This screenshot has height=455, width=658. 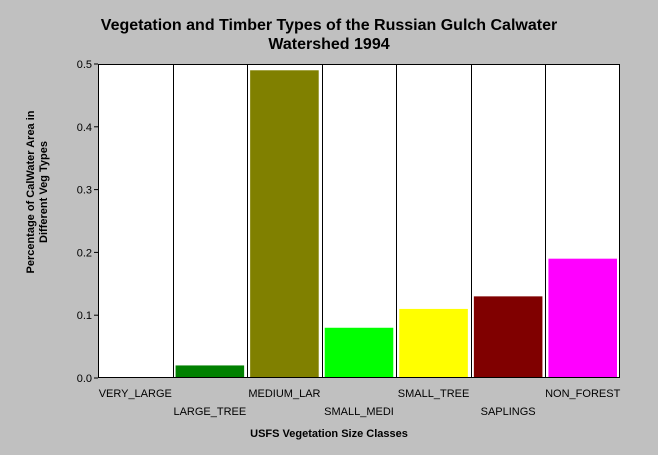 I want to click on x-tick-label-1: LARGE_TREE, so click(x=209, y=412).